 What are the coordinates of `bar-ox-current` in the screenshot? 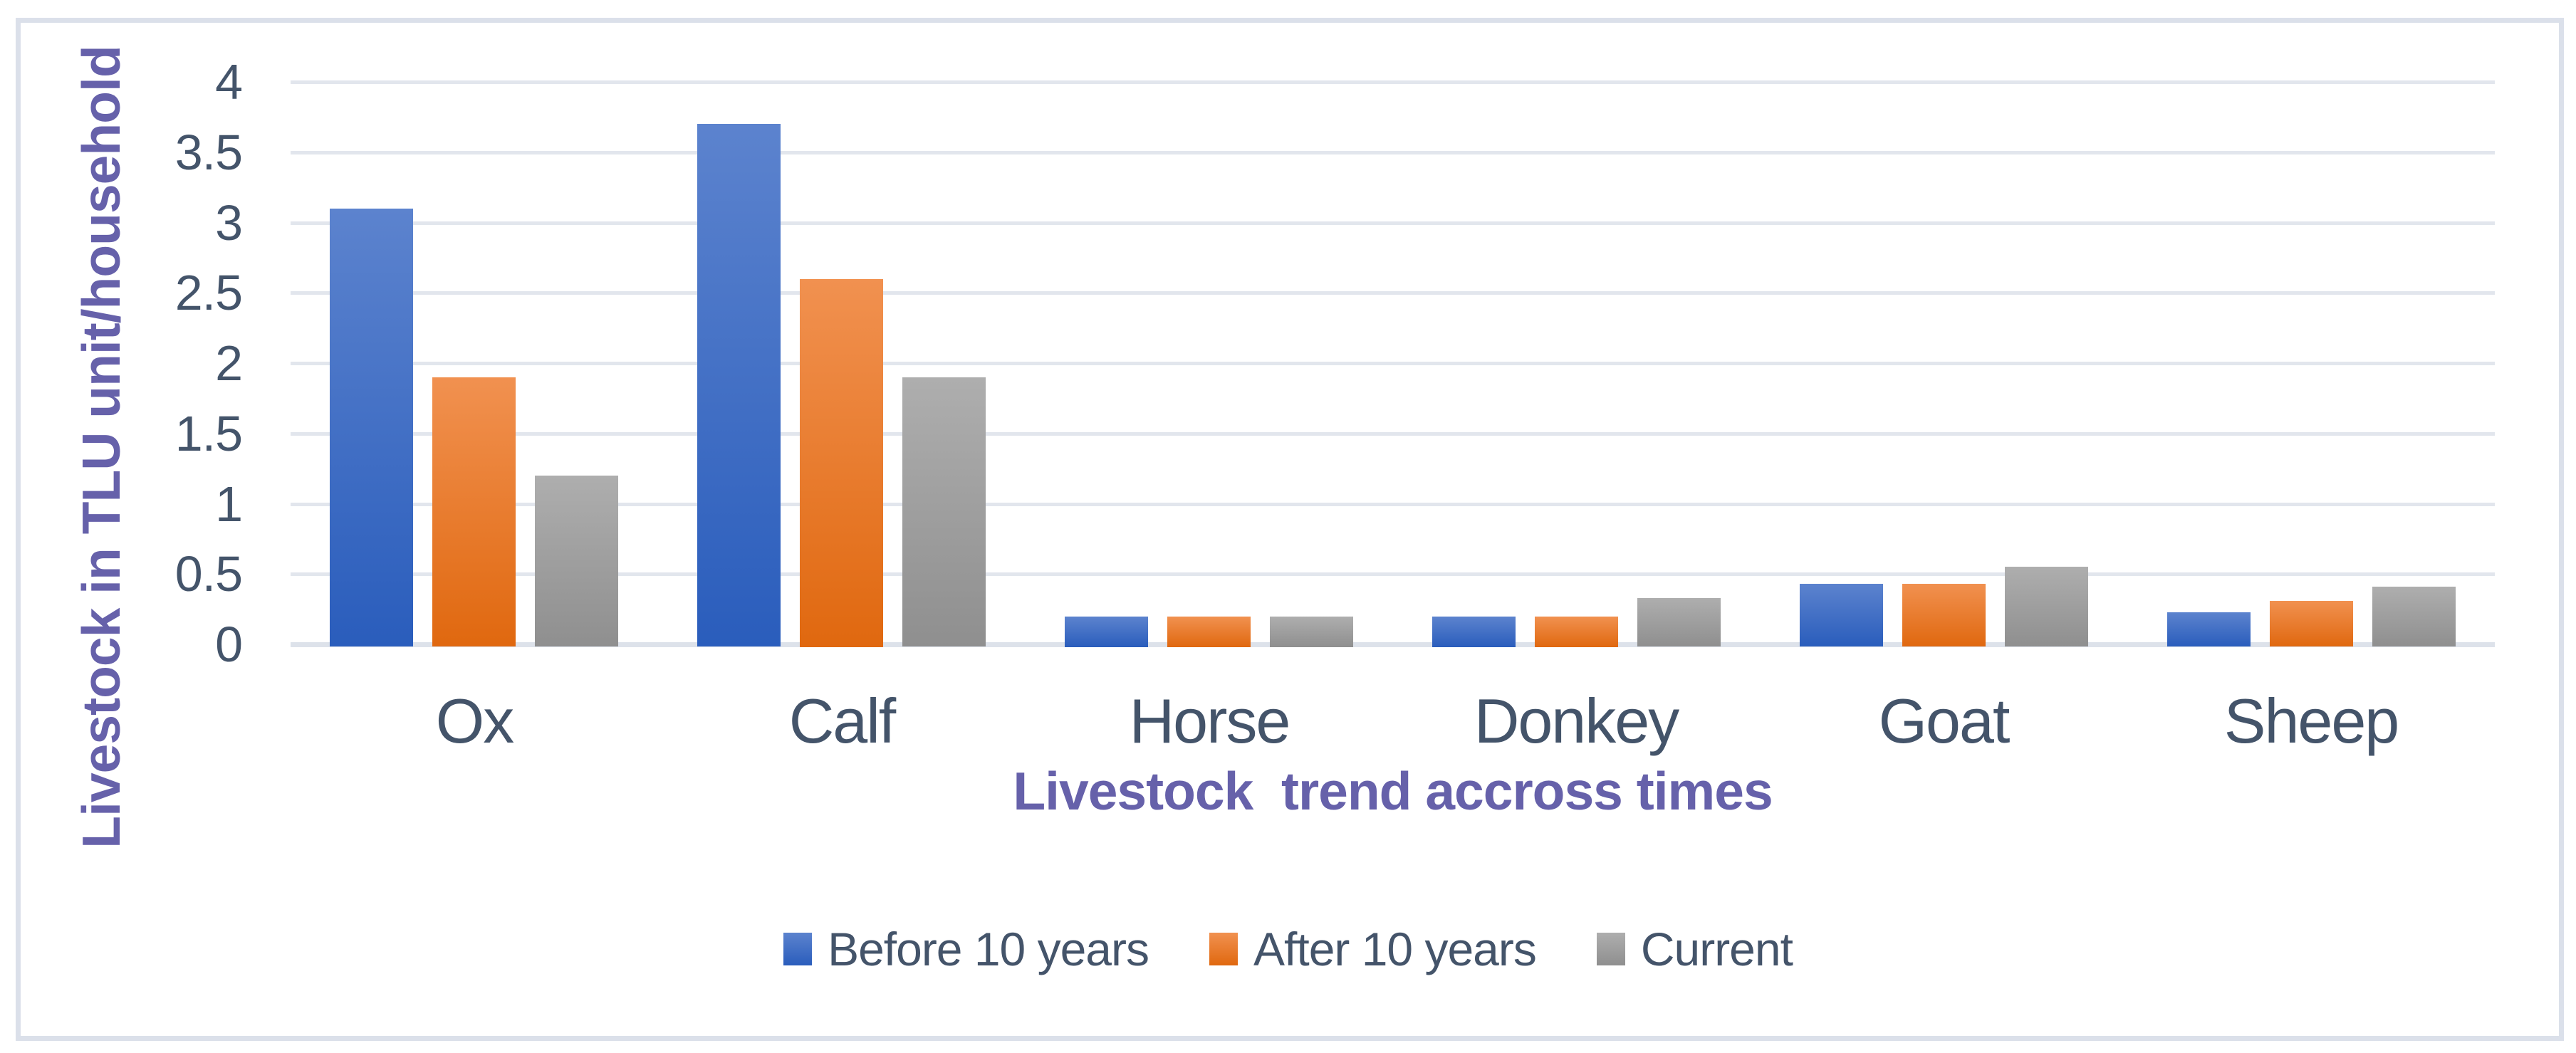 It's located at (576, 561).